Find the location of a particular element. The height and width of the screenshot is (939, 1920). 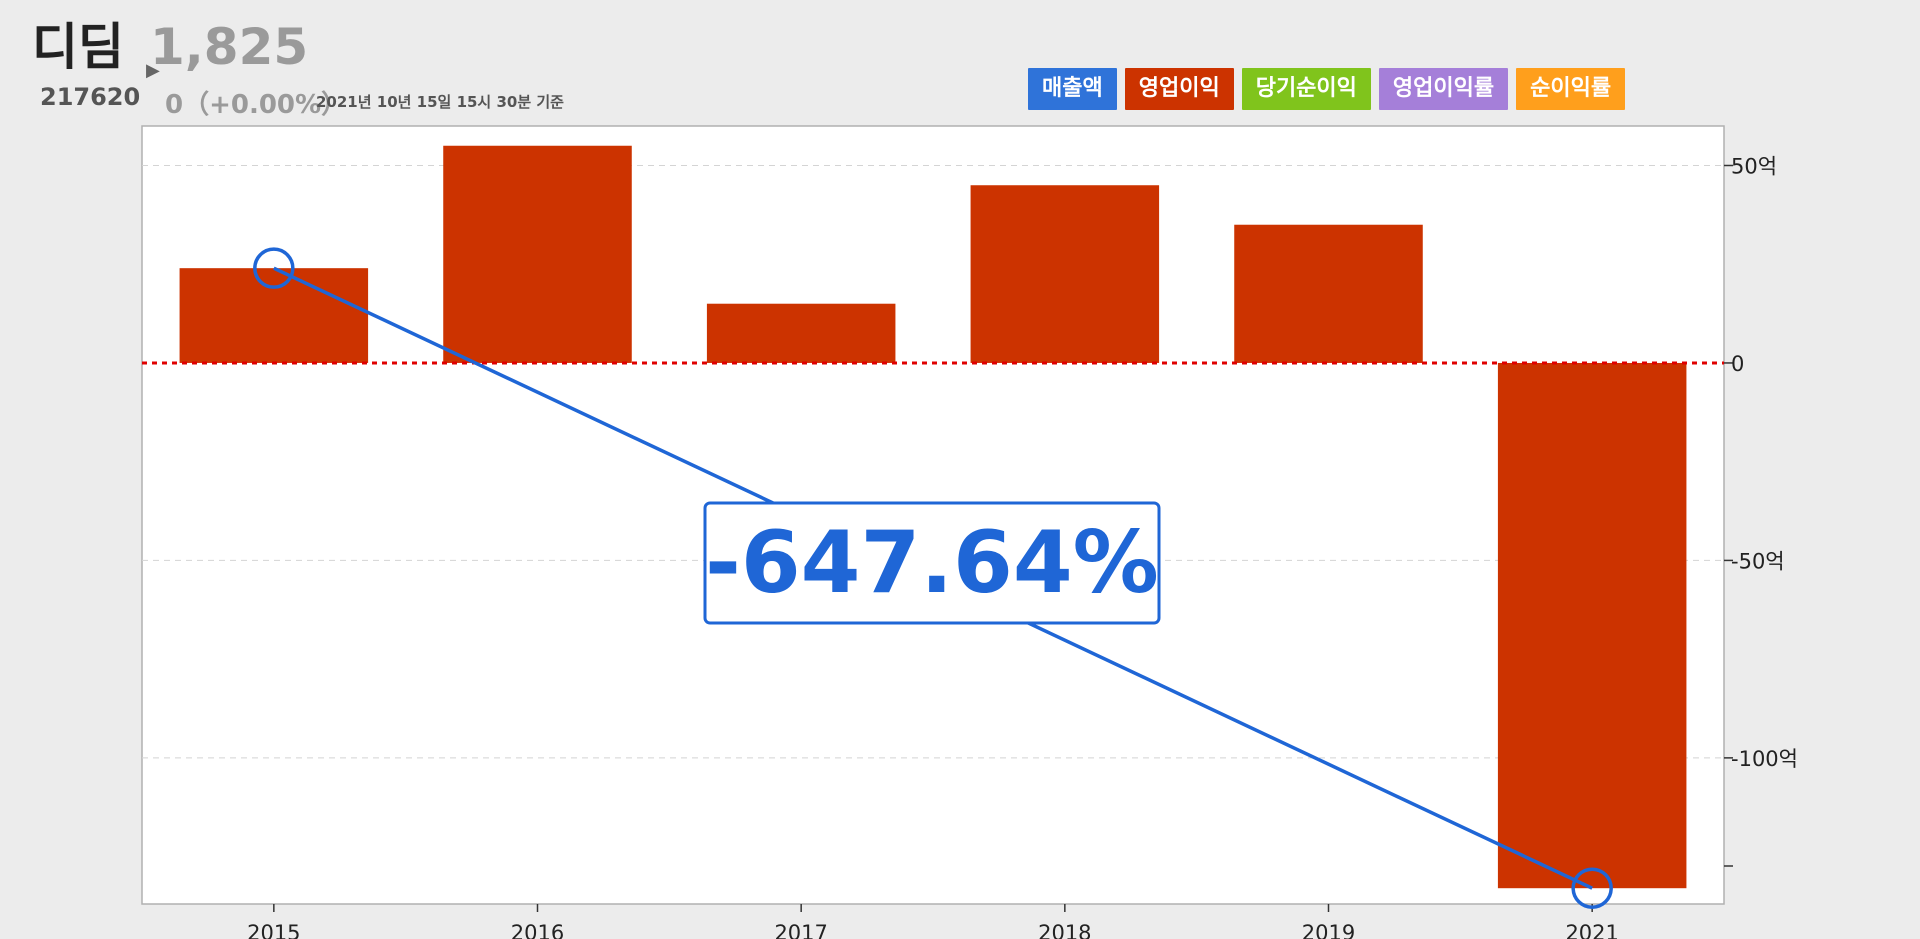

x-axis-tick-label: 2016 is located at coordinates (537, 930).